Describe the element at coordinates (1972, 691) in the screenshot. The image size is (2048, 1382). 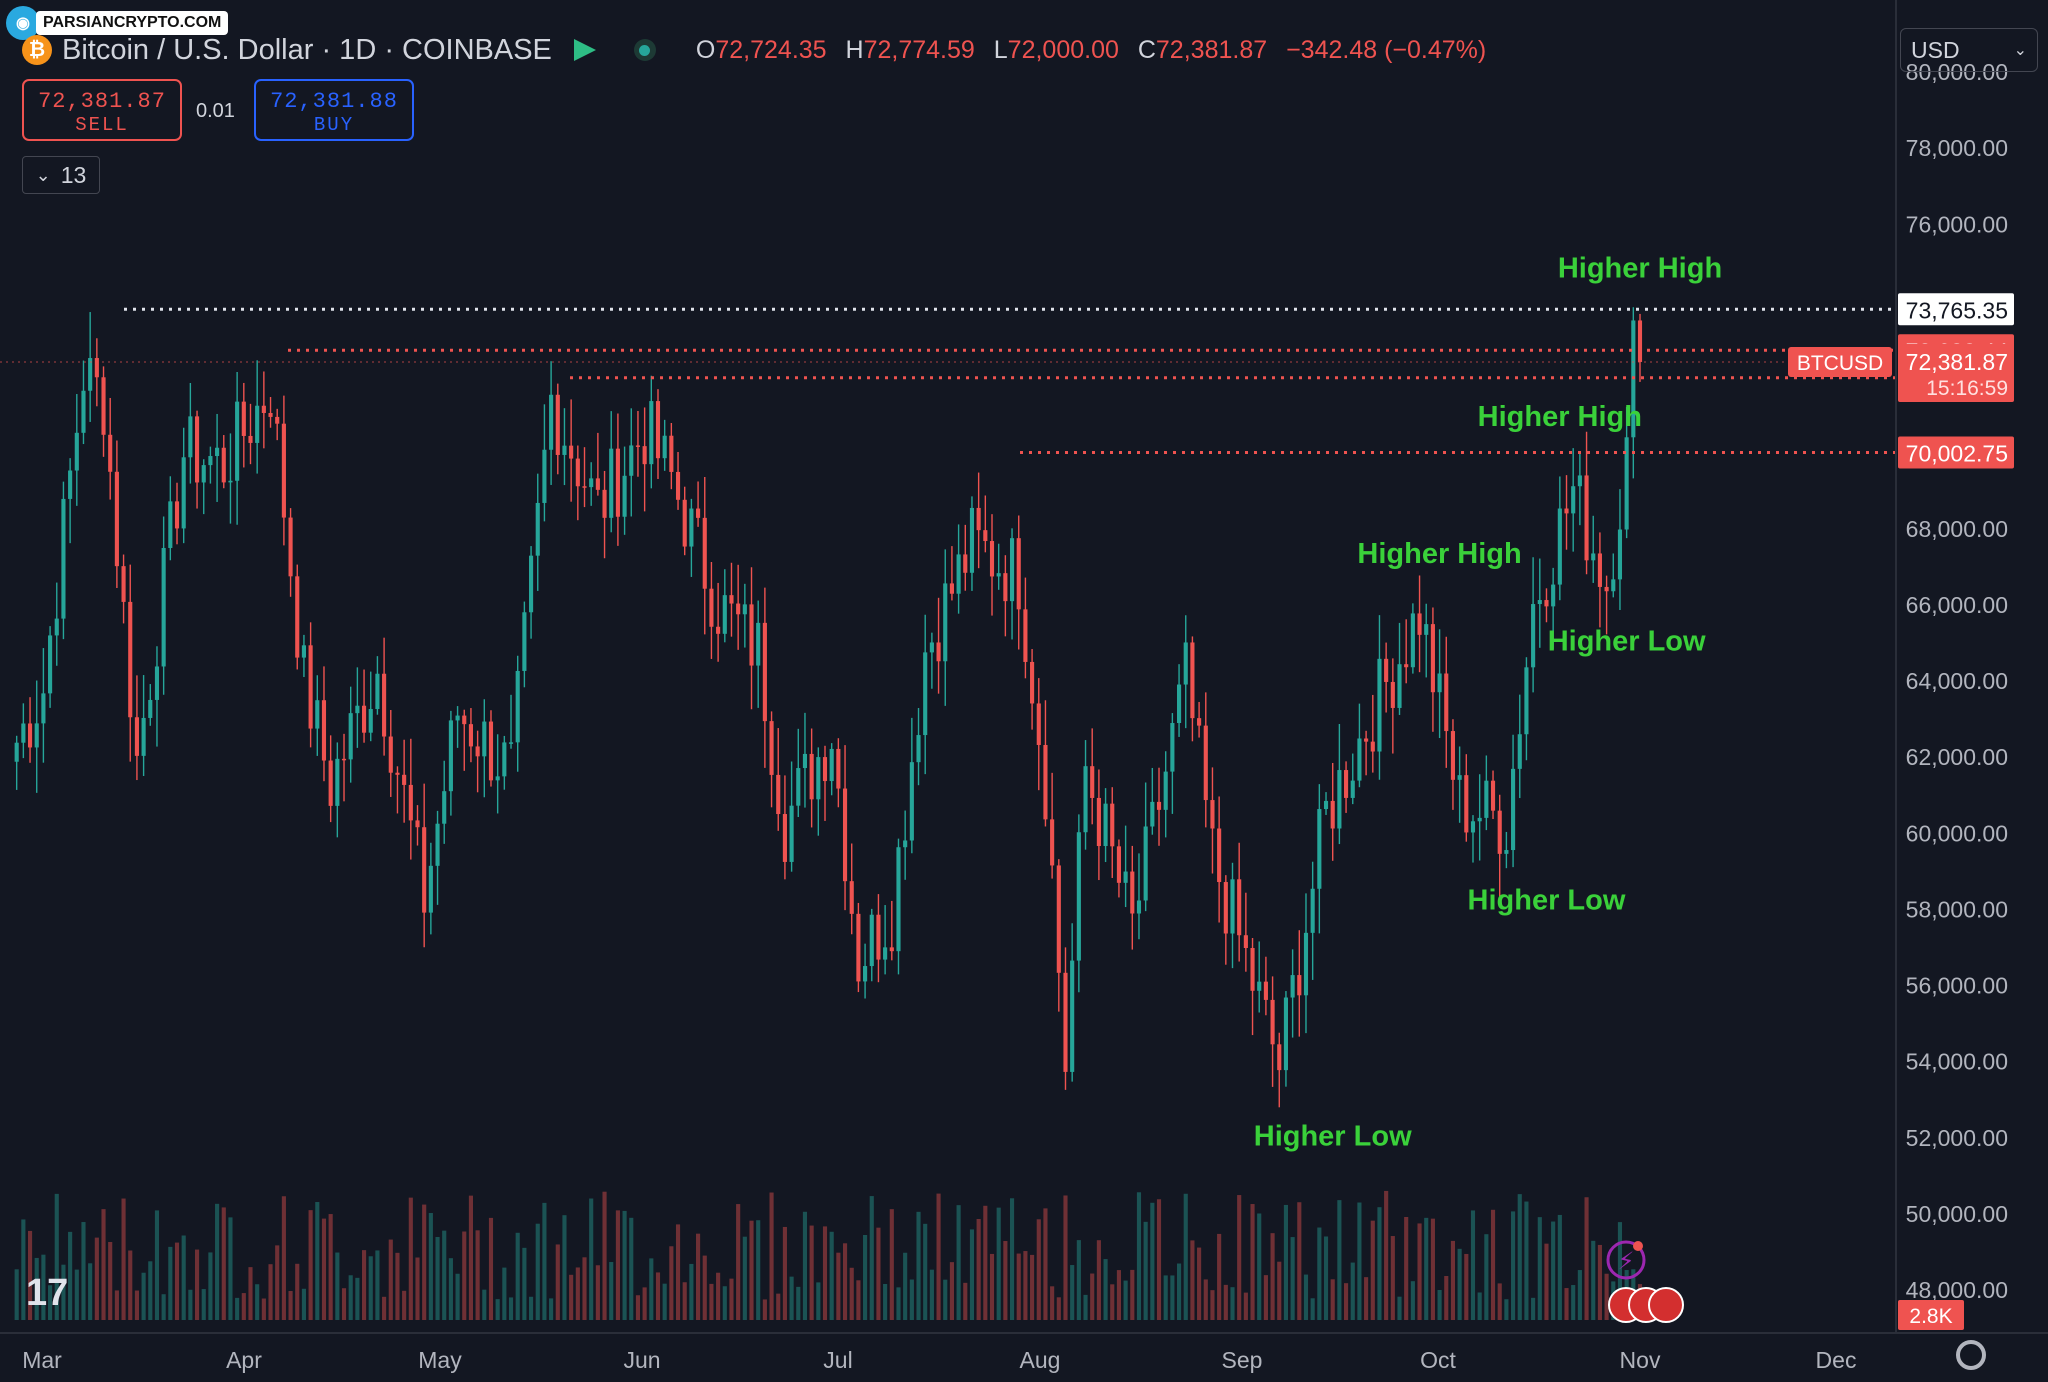
I see `price-scale` at that location.